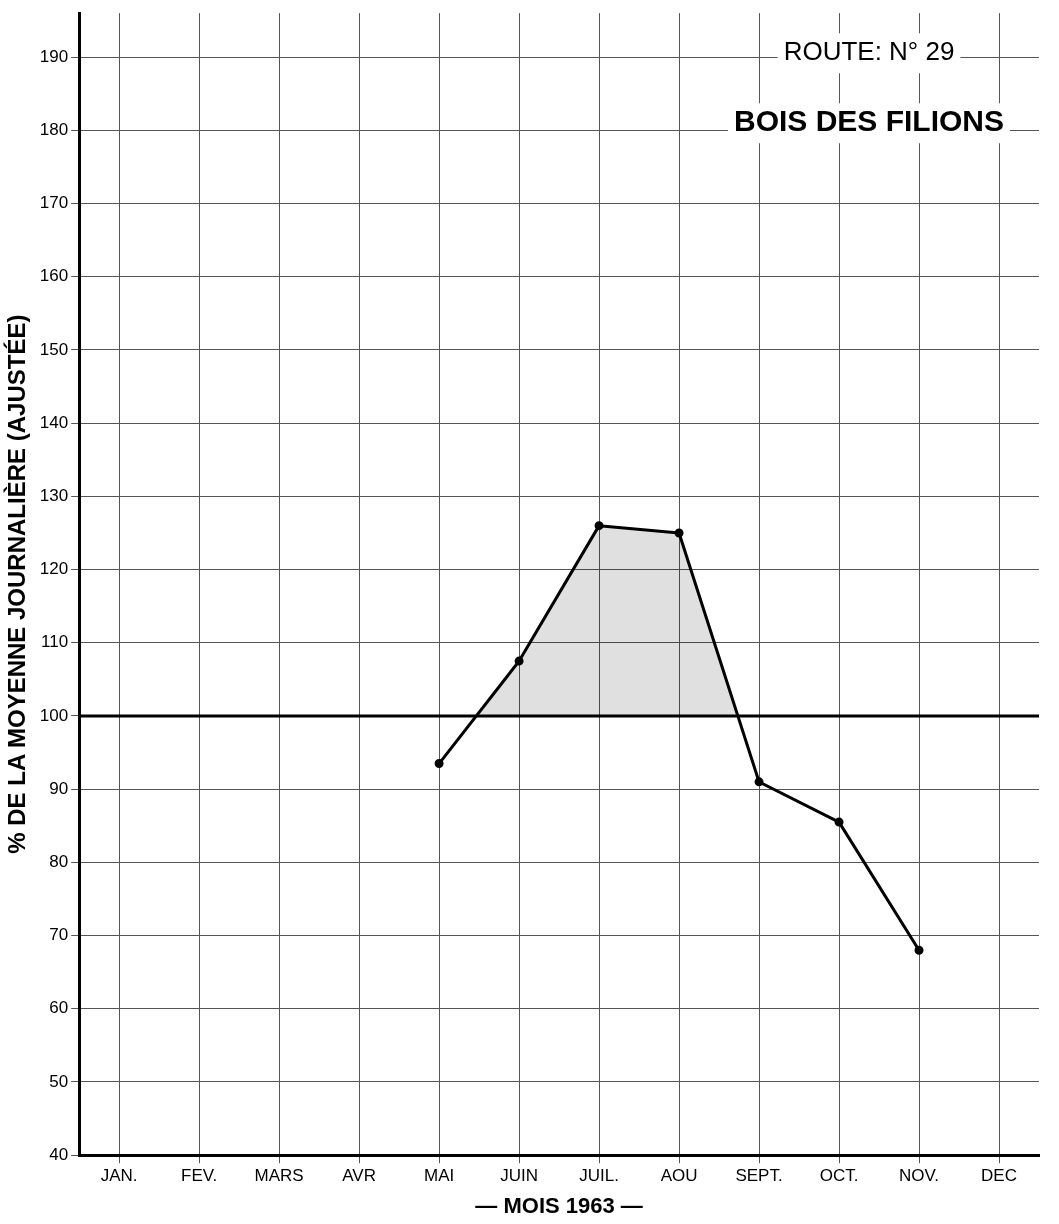 Image resolution: width=1059 pixels, height=1224 pixels. I want to click on y-tick-label: 80, so click(59, 862).